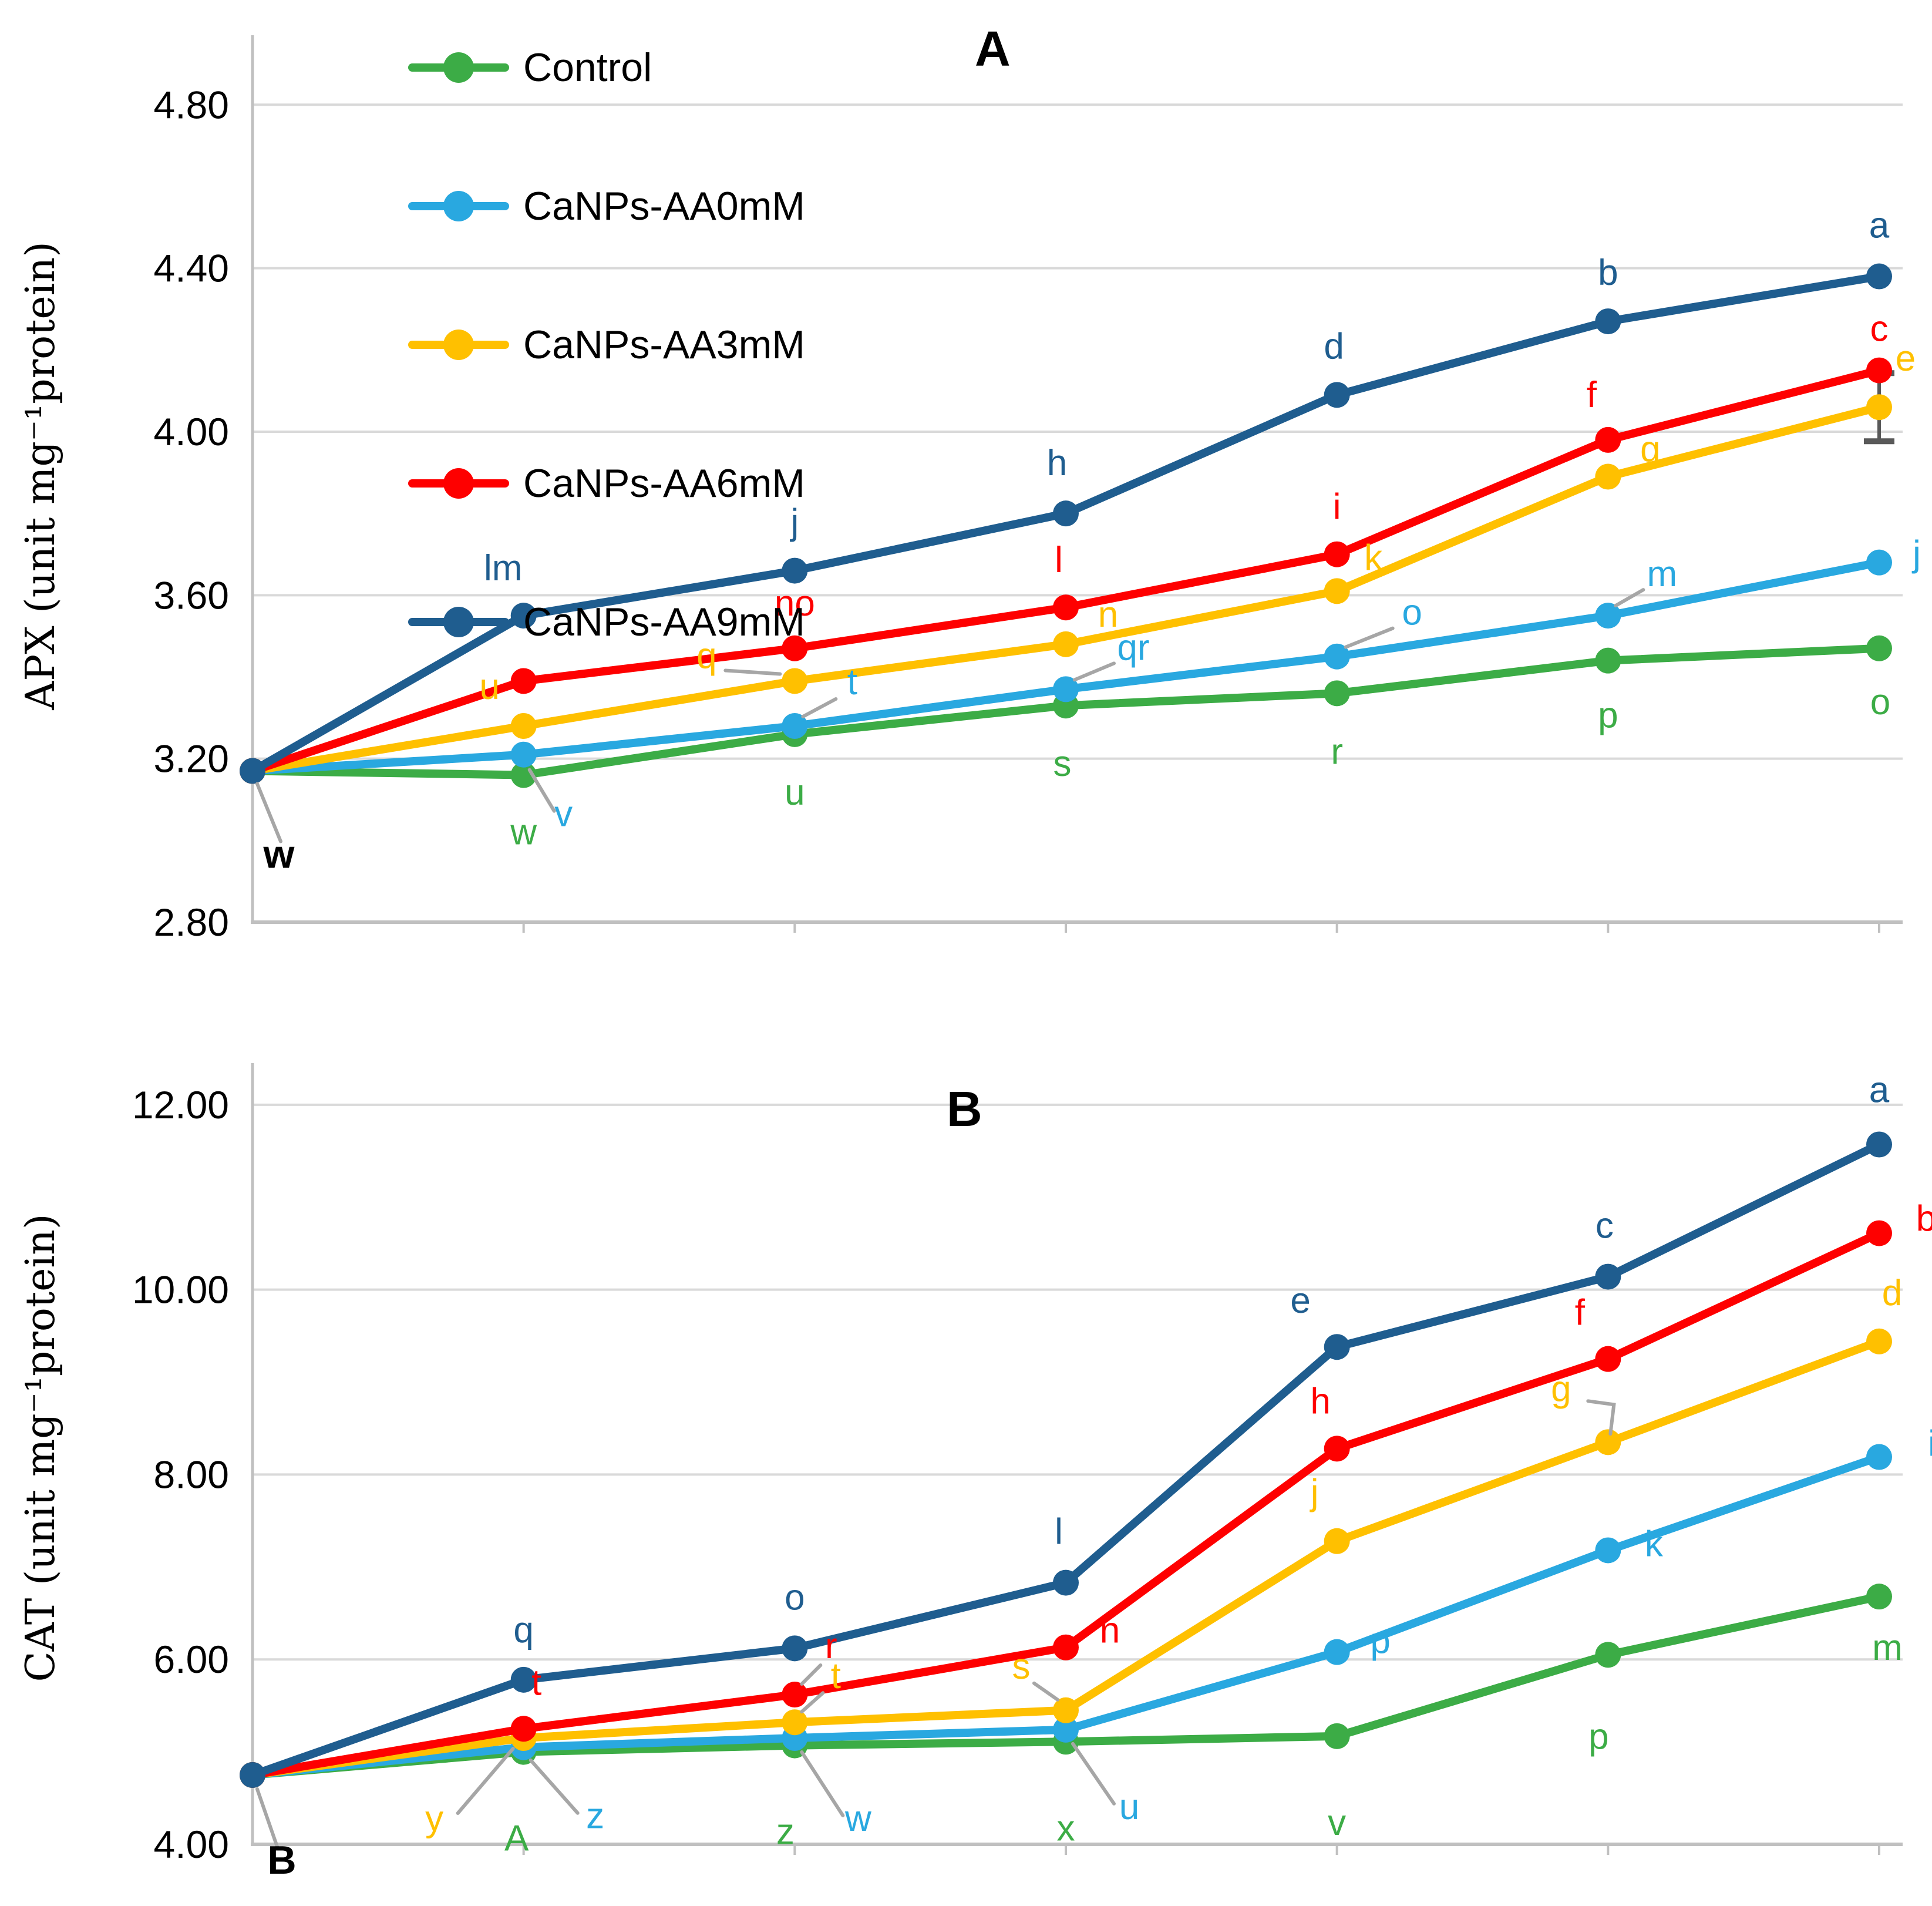  Describe the element at coordinates (1059, 1532) in the screenshot. I see `panel-b-point-label-canps-aa9mm: l` at that location.